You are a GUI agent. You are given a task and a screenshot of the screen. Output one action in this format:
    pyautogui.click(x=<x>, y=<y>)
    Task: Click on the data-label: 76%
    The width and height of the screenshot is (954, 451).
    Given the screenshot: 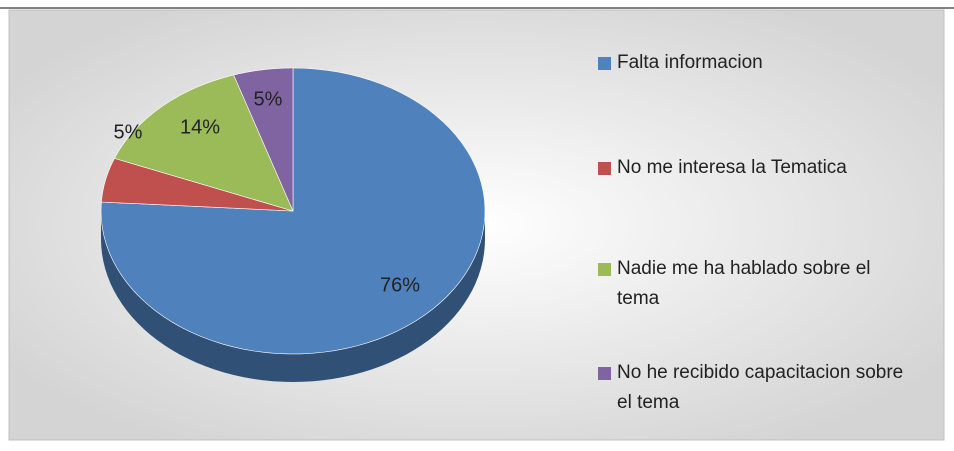 What is the action you would take?
    pyautogui.click(x=400, y=285)
    